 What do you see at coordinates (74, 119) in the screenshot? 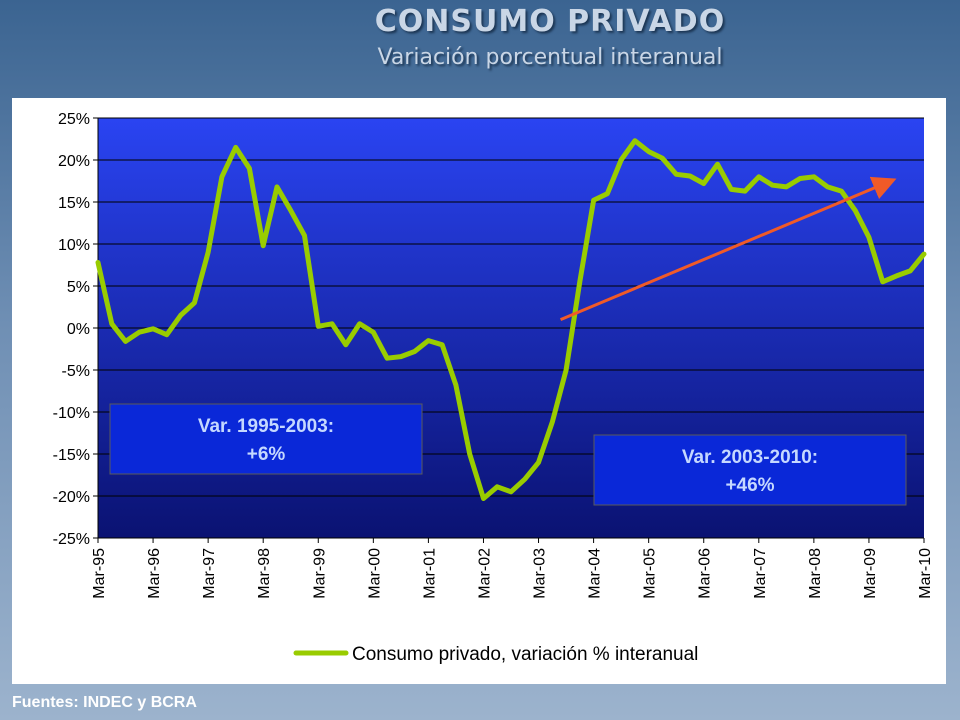
I see `y-tick-label: 25%` at bounding box center [74, 119].